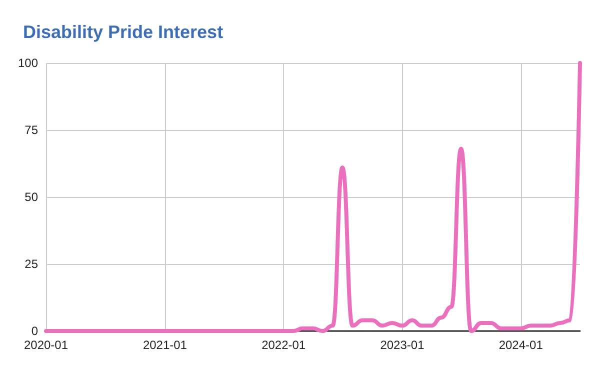 This screenshot has height=371, width=600. What do you see at coordinates (402, 345) in the screenshot?
I see `x-tick-label: 2023-01` at bounding box center [402, 345].